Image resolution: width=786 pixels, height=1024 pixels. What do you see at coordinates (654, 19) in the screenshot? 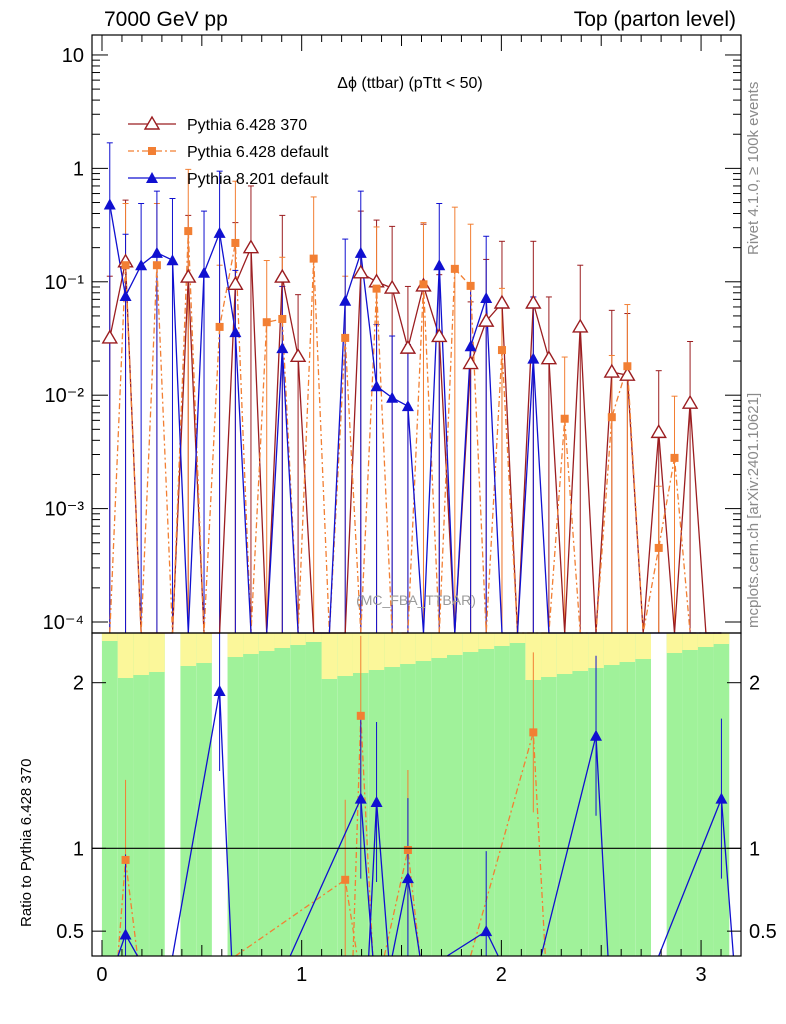
I see `header-right-label: Top (parton level)` at bounding box center [654, 19].